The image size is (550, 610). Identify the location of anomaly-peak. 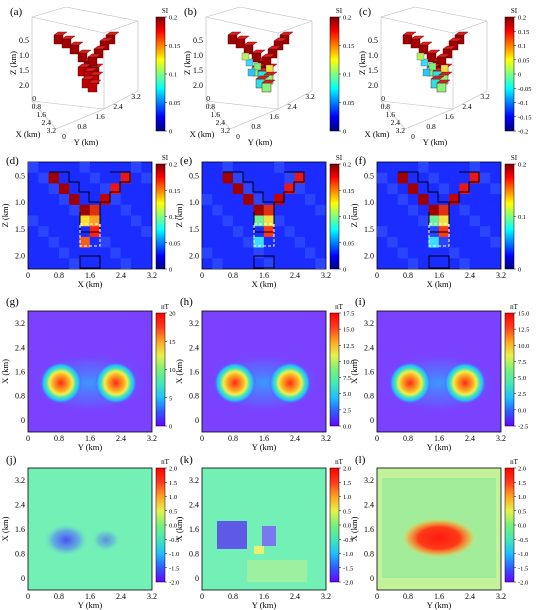
(410, 383).